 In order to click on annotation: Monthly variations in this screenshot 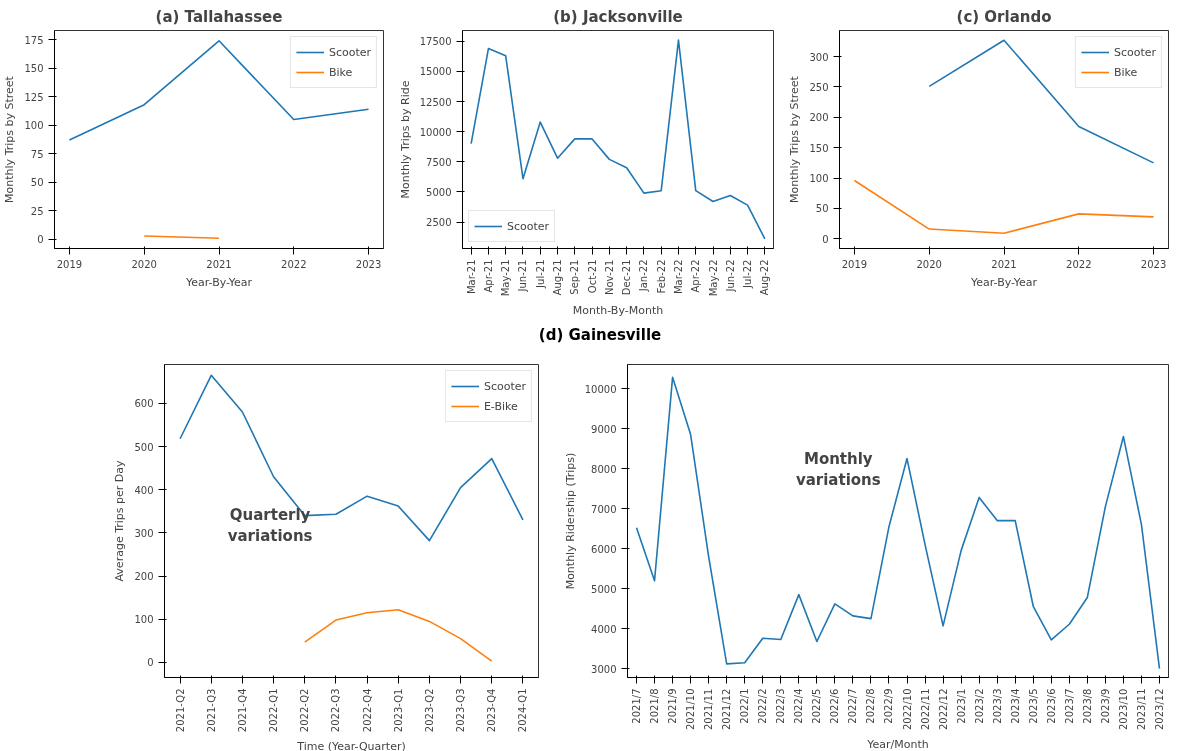, I will do `click(838, 469)`.